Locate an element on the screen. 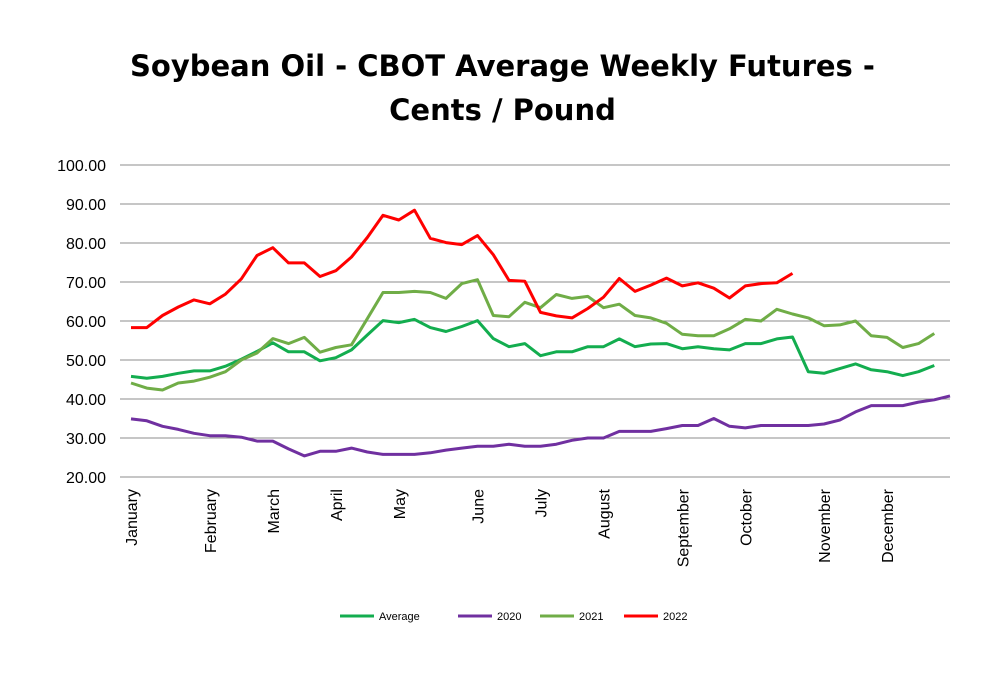 The height and width of the screenshot is (674, 1005). y-tick-label: 40.00 is located at coordinates (86, 400).